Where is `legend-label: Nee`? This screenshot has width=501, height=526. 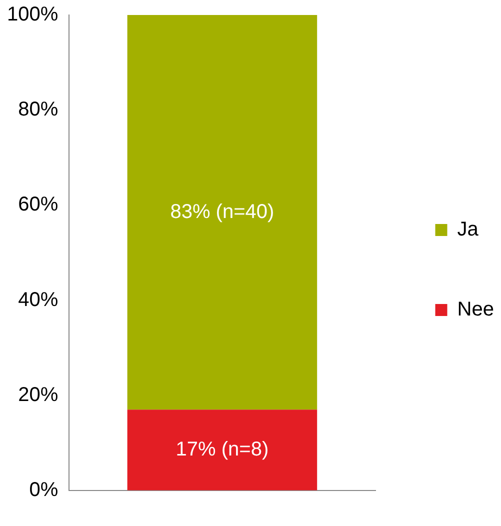 legend-label: Nee is located at coordinates (475, 309).